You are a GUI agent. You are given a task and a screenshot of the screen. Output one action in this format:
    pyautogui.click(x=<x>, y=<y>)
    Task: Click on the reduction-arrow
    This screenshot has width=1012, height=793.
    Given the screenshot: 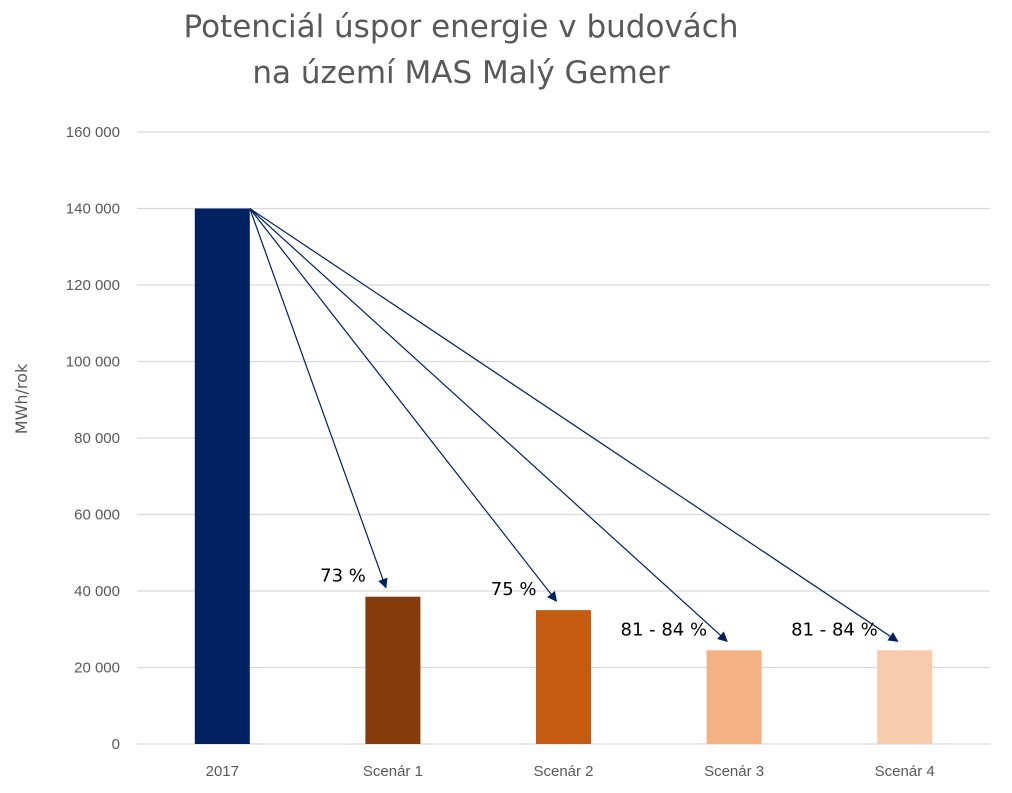 What is the action you would take?
    pyautogui.click(x=318, y=398)
    